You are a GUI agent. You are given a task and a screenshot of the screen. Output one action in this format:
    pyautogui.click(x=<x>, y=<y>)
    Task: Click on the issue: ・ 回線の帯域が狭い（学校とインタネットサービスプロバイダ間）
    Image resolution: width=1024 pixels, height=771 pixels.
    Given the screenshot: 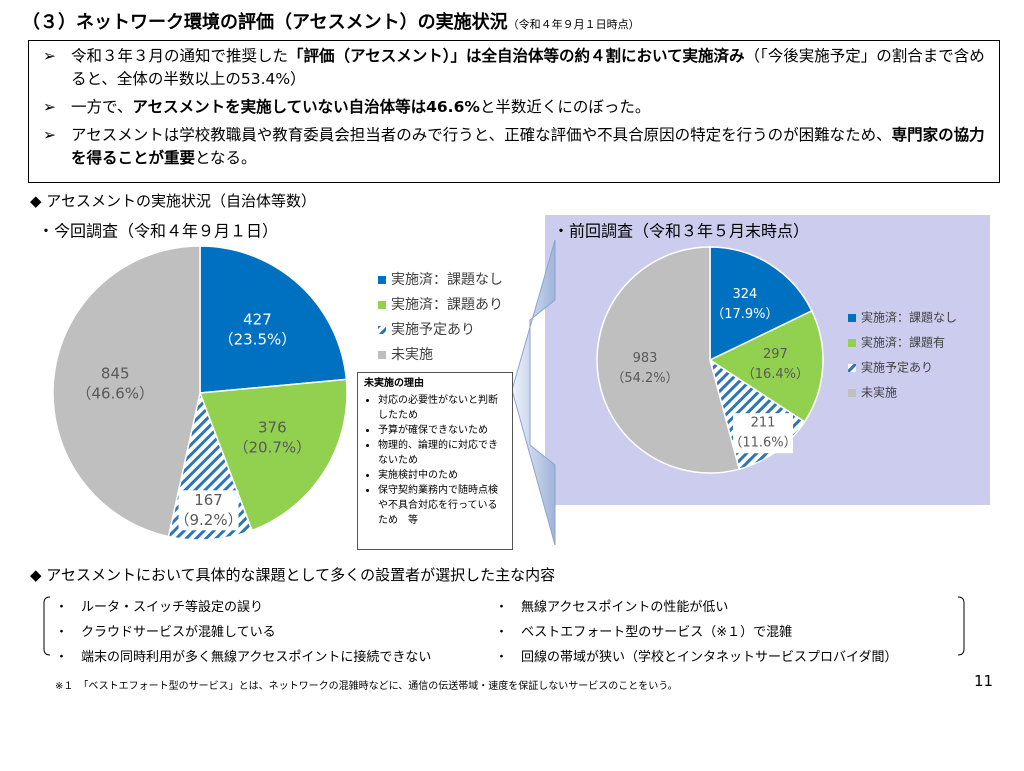 What is the action you would take?
    pyautogui.click(x=696, y=657)
    